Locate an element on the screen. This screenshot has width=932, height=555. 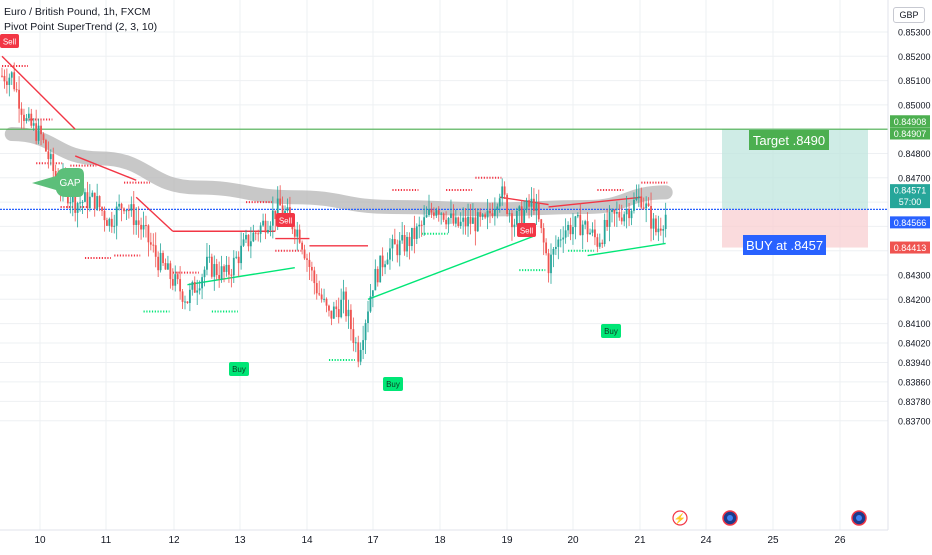
price-tick-label: 0.84700 is located at coordinates (914, 178).